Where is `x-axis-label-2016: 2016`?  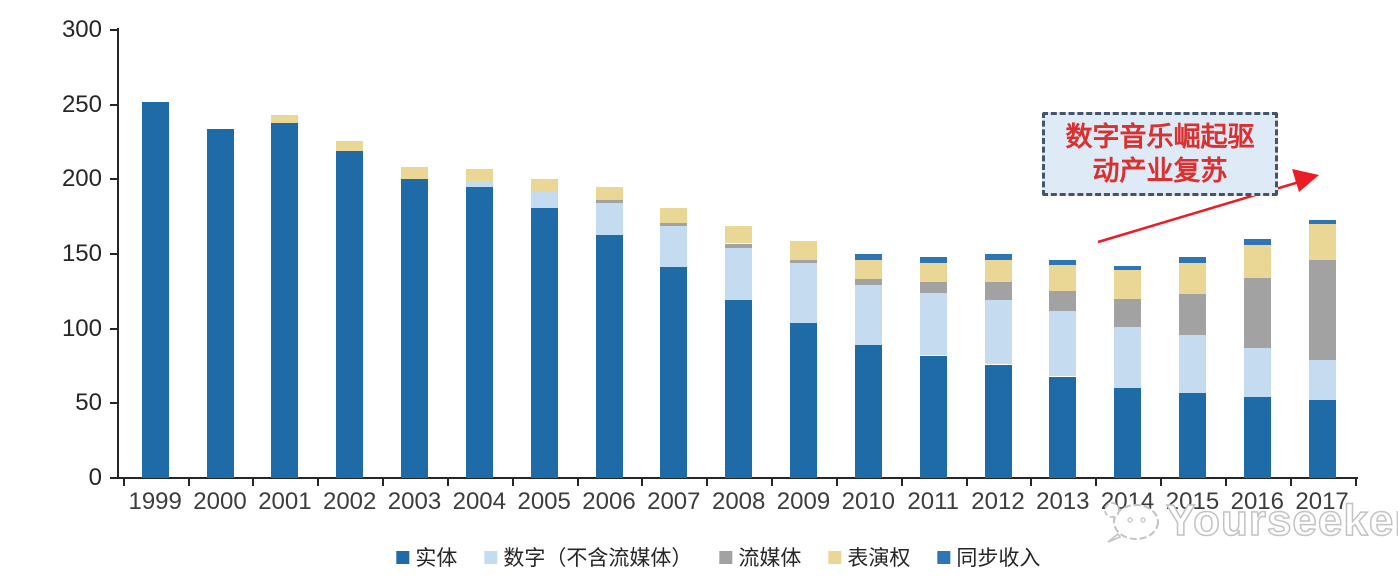 x-axis-label-2016: 2016 is located at coordinates (1257, 501).